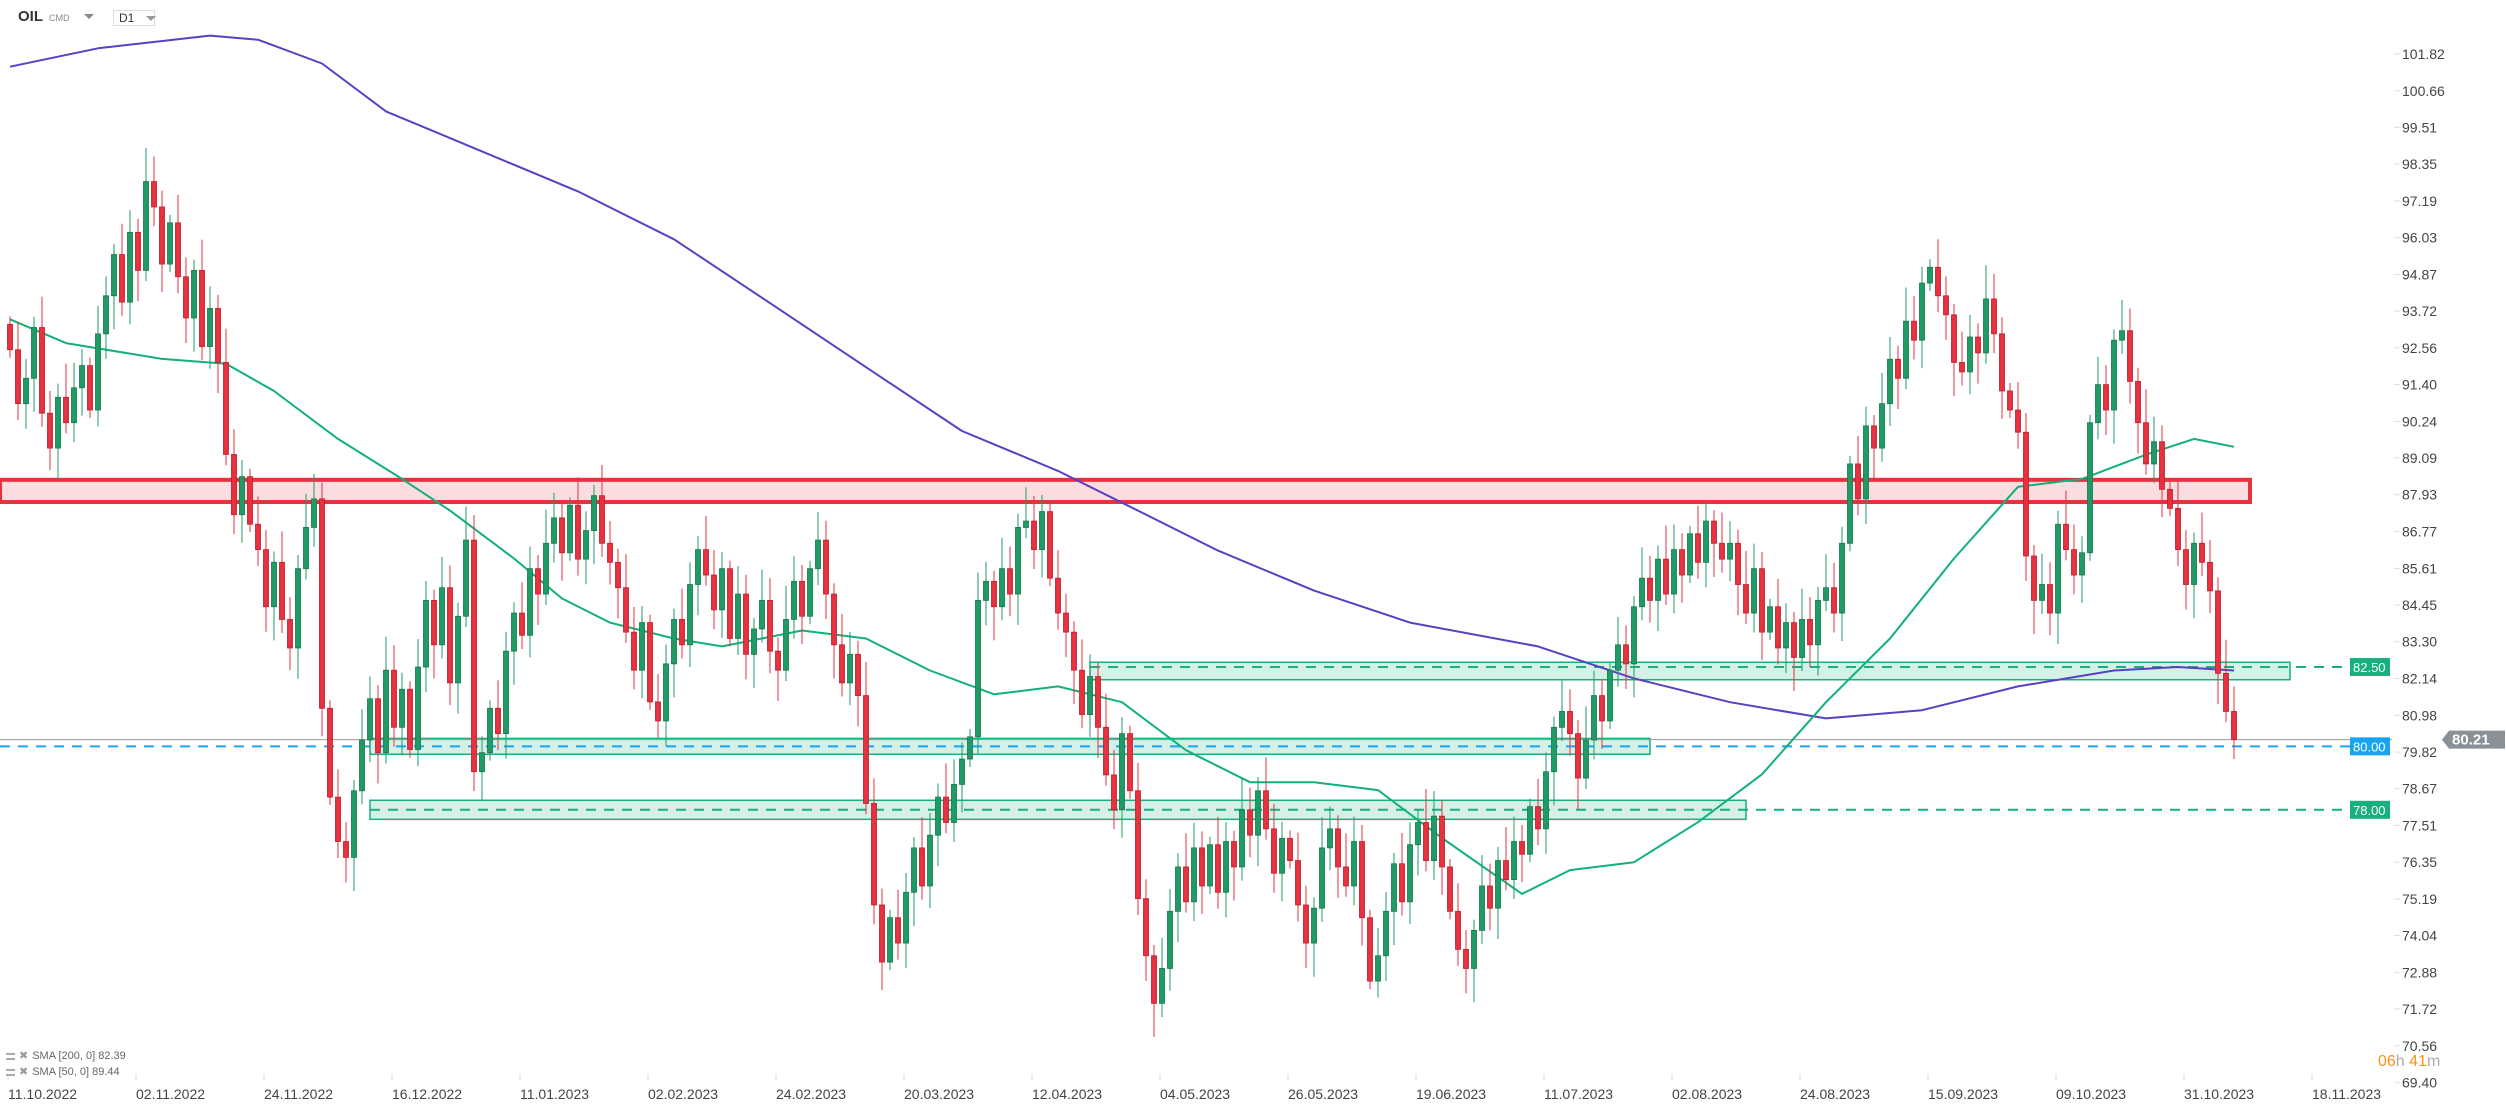 Image resolution: width=2506 pixels, height=1109 pixels. What do you see at coordinates (2433, 1061) in the screenshot?
I see `timer-m-unit: m` at bounding box center [2433, 1061].